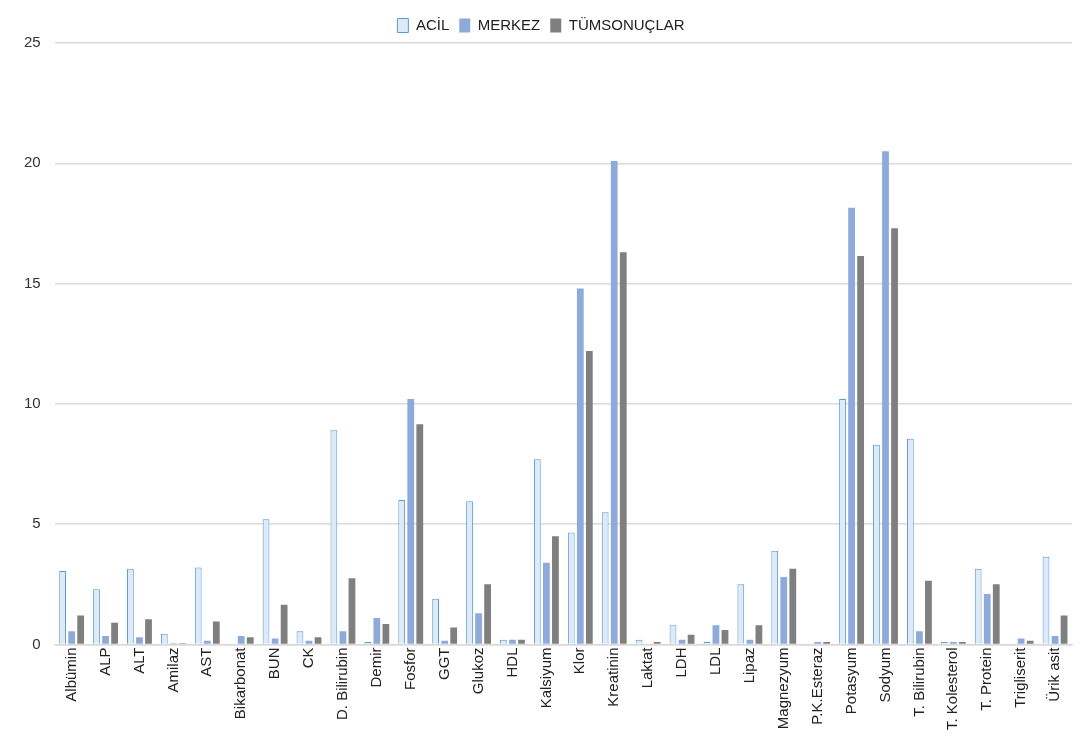  Describe the element at coordinates (32, 162) in the screenshot. I see `y-tick-label: 20` at that location.